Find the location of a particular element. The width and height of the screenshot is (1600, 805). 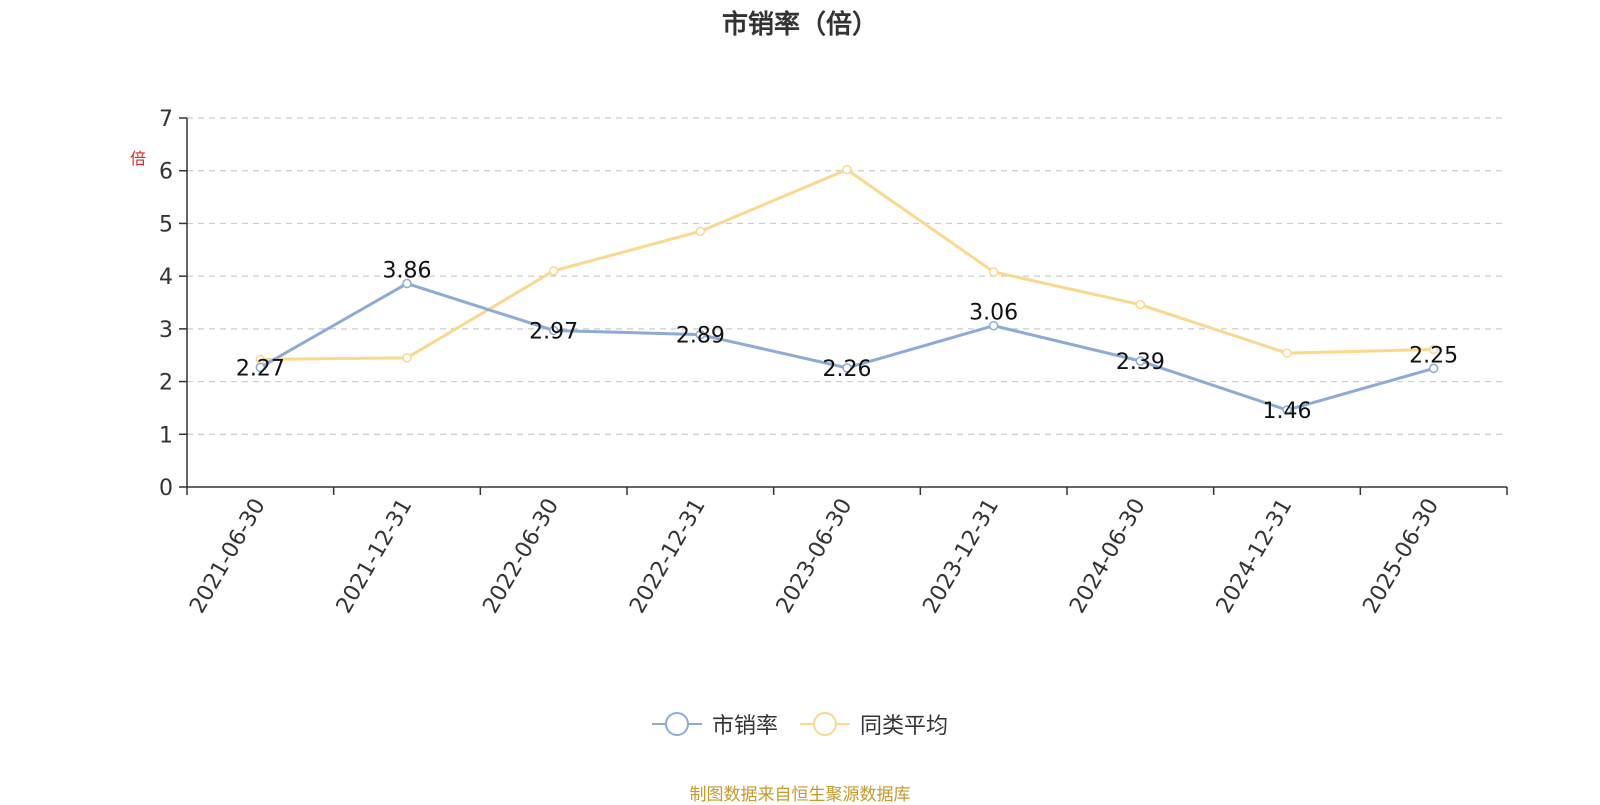

x-tick-label: 2024-12-31 is located at coordinates (1255, 556).